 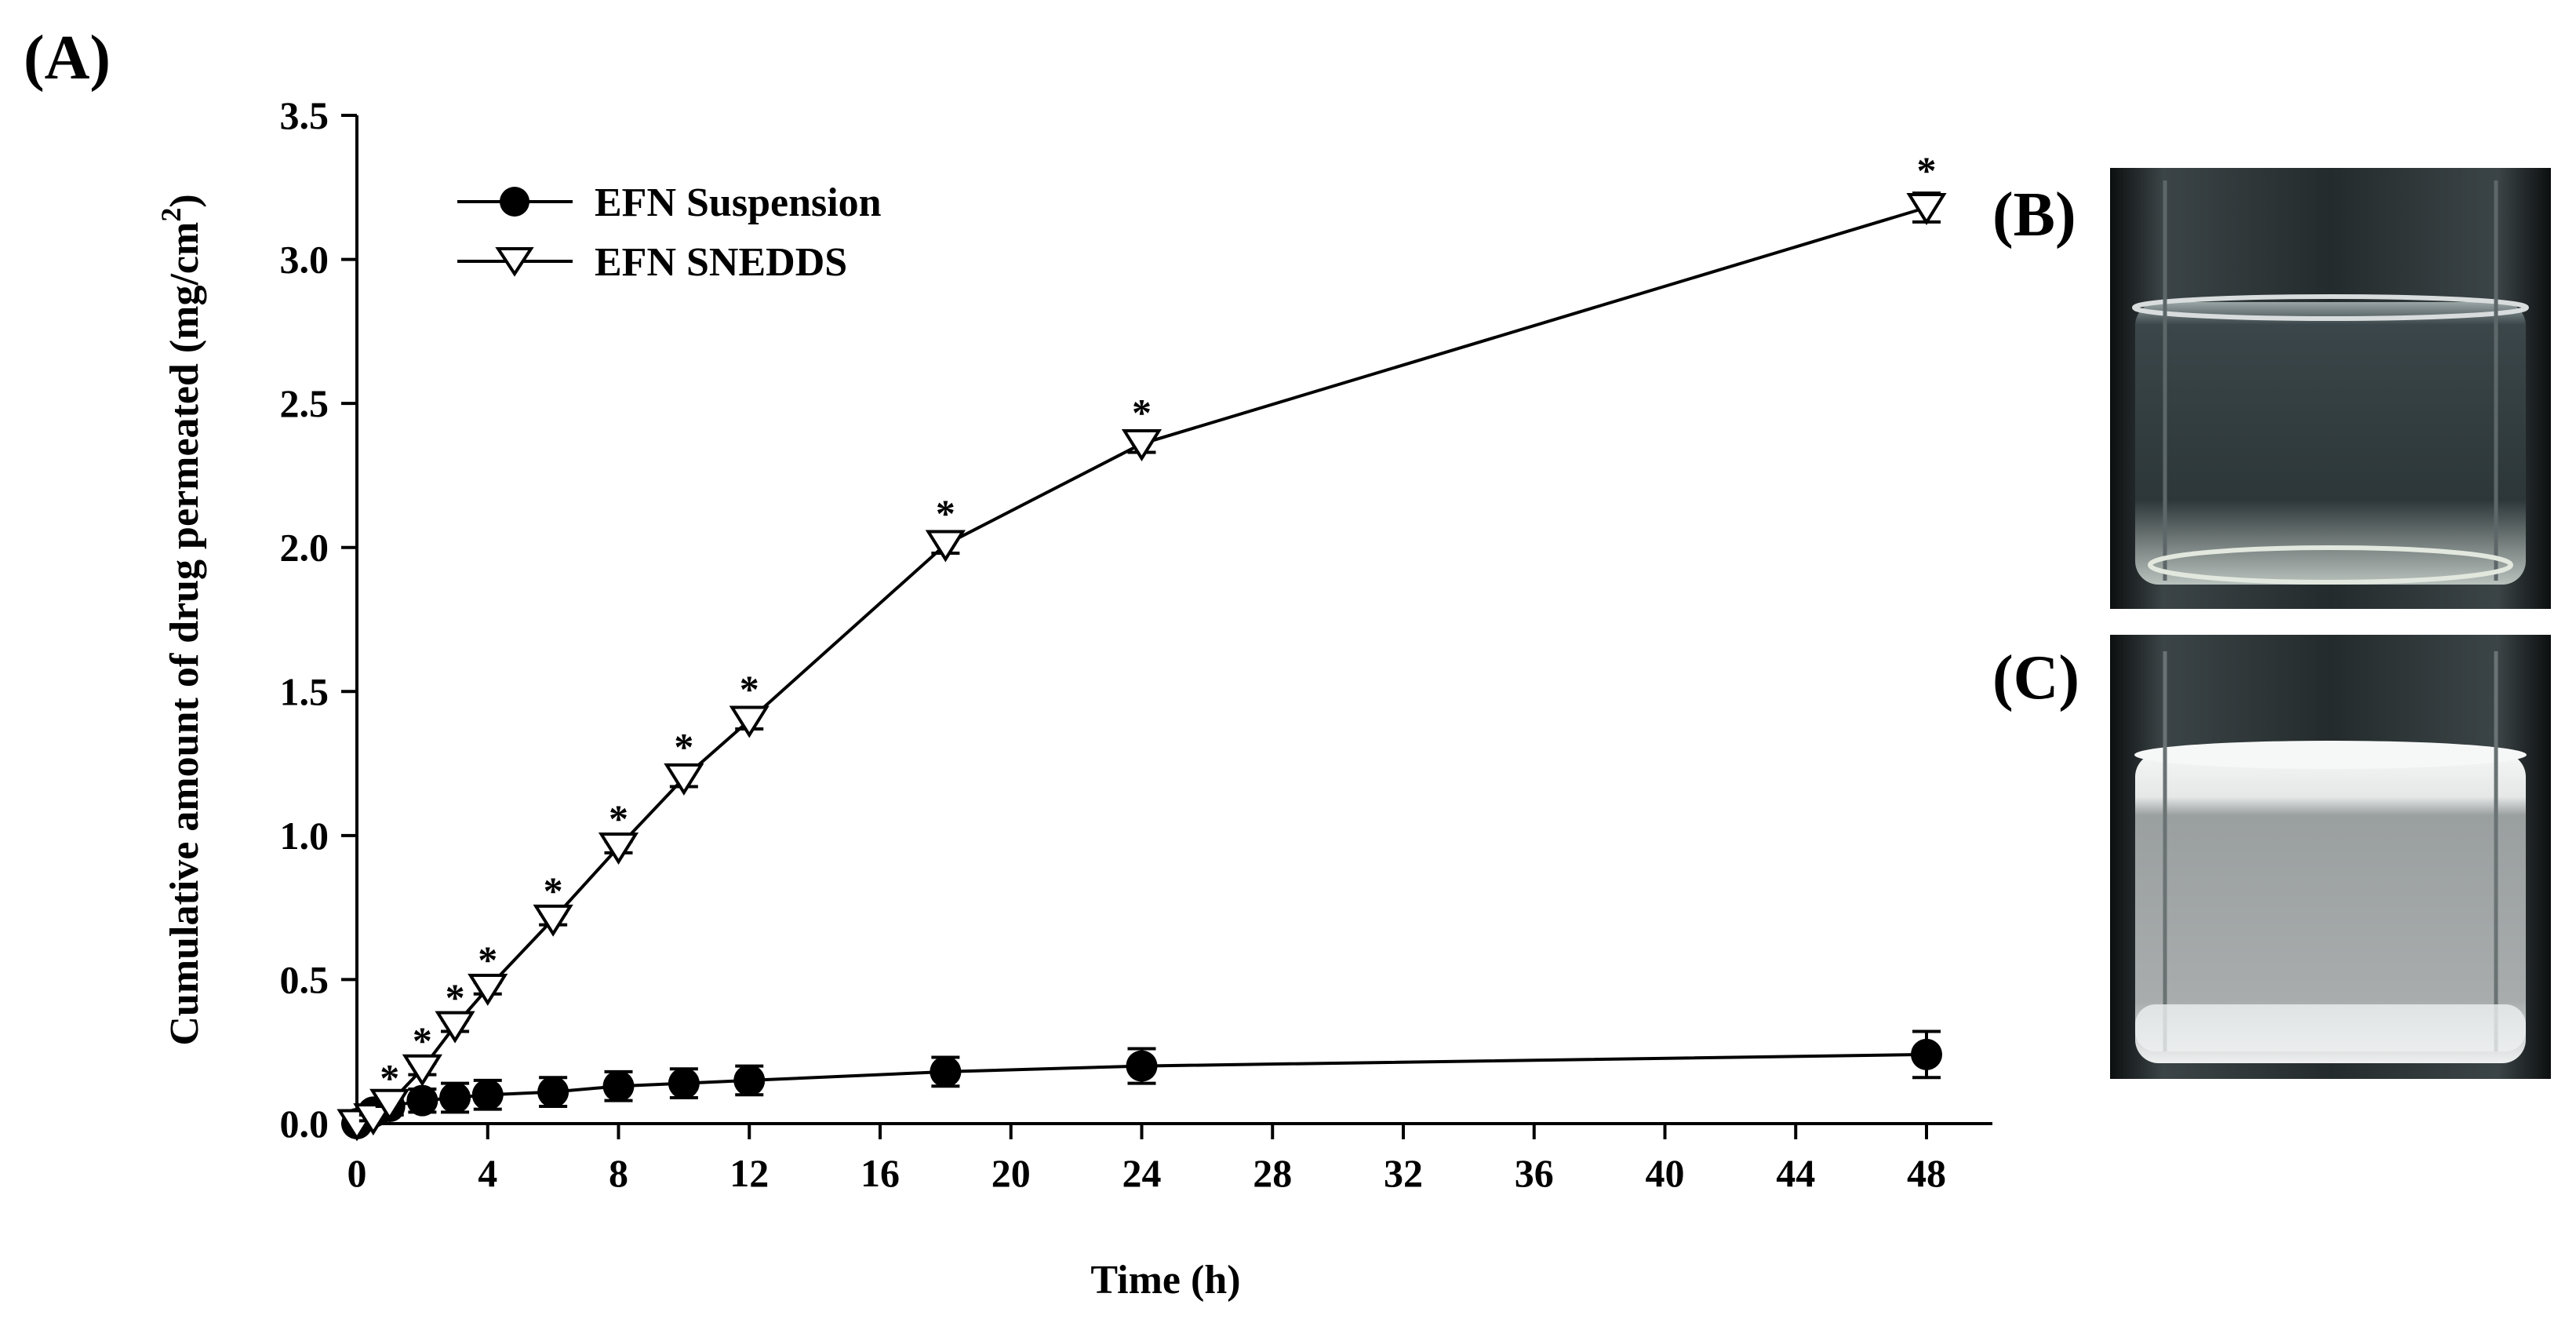 What do you see at coordinates (880, 1173) in the screenshot?
I see `x-tick-label: 16` at bounding box center [880, 1173].